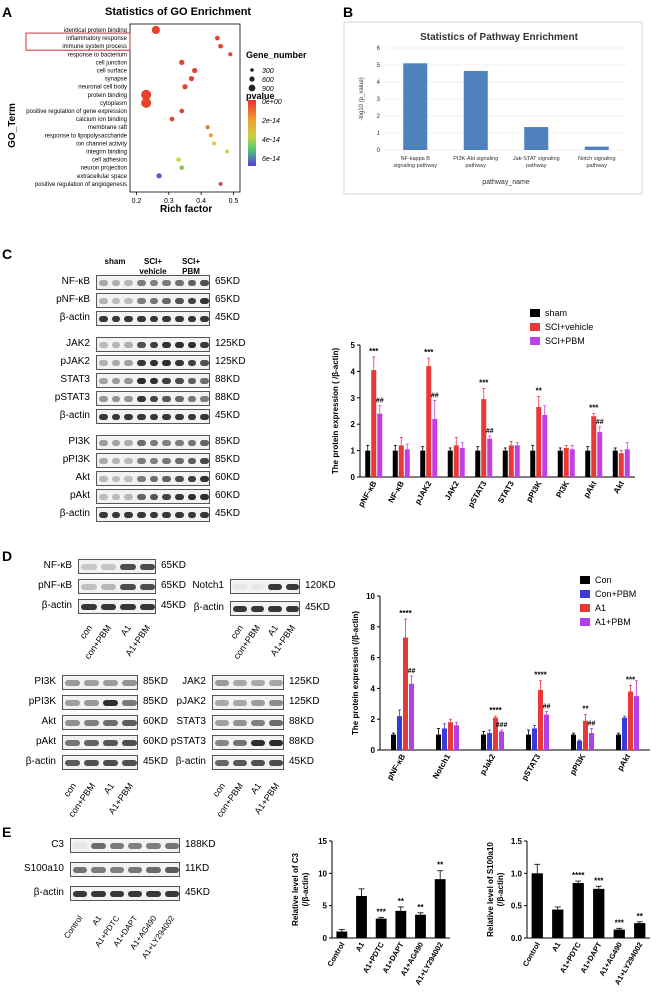 This screenshot has height=994, width=660. I want to click on c-blot-label: pNF-κB, so click(73, 299).